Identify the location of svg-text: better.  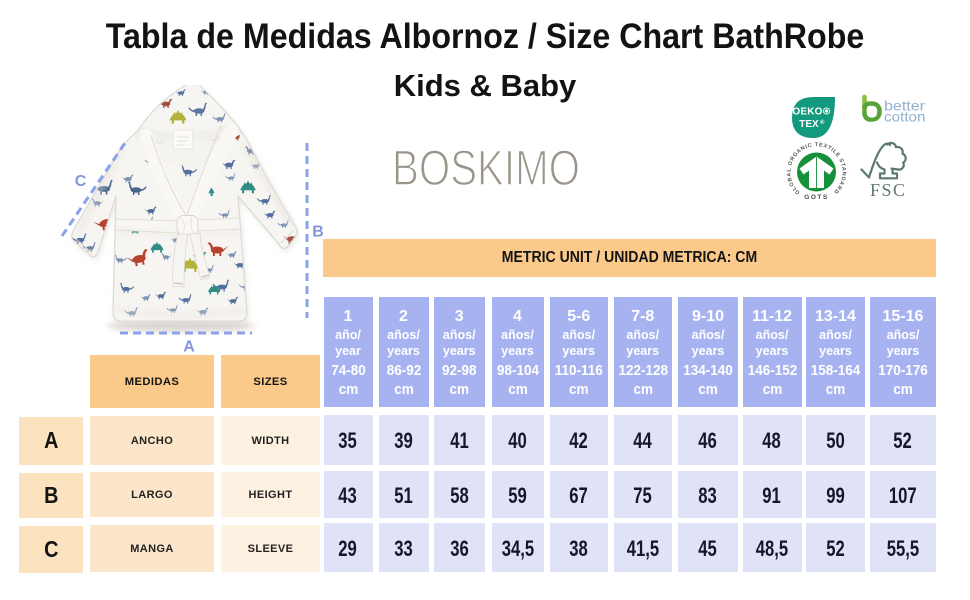
(904, 106).